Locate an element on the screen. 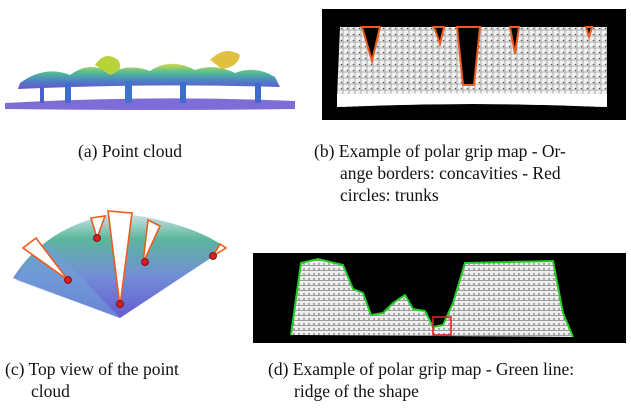 The image size is (631, 410). polar-grip-map-concavities is located at coordinates (474, 64).